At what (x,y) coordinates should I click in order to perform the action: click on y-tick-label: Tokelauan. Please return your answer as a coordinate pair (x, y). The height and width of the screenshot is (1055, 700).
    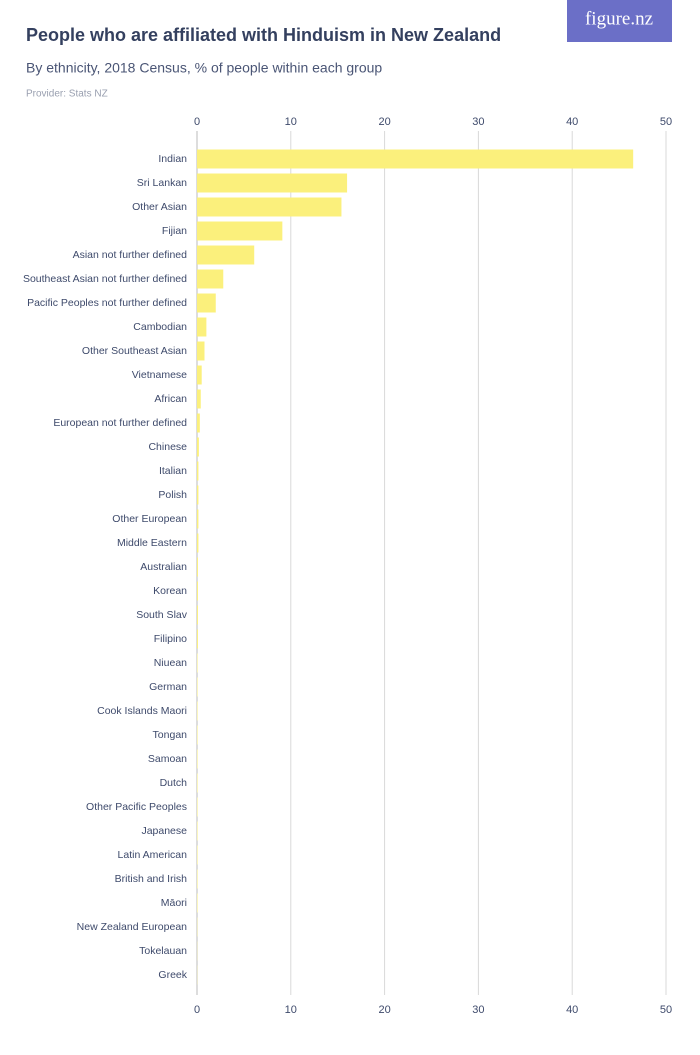
    Looking at the image, I should click on (163, 951).